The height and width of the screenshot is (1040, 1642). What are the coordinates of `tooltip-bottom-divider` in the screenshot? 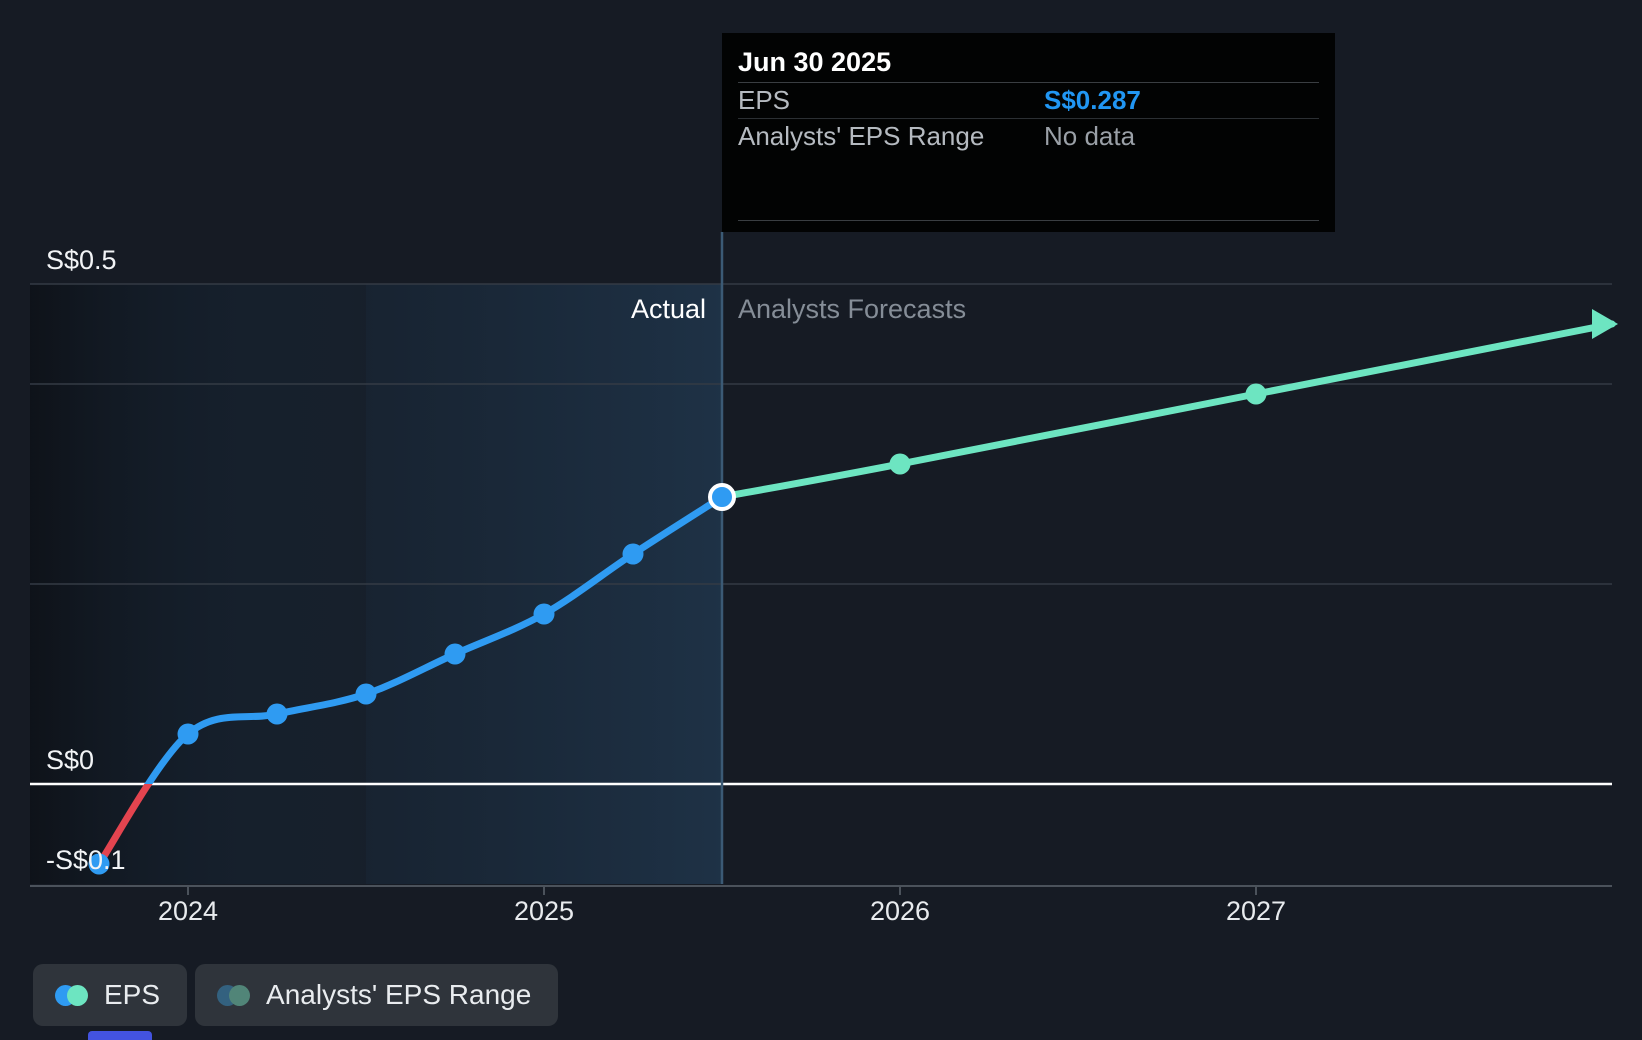 It's located at (1028, 220).